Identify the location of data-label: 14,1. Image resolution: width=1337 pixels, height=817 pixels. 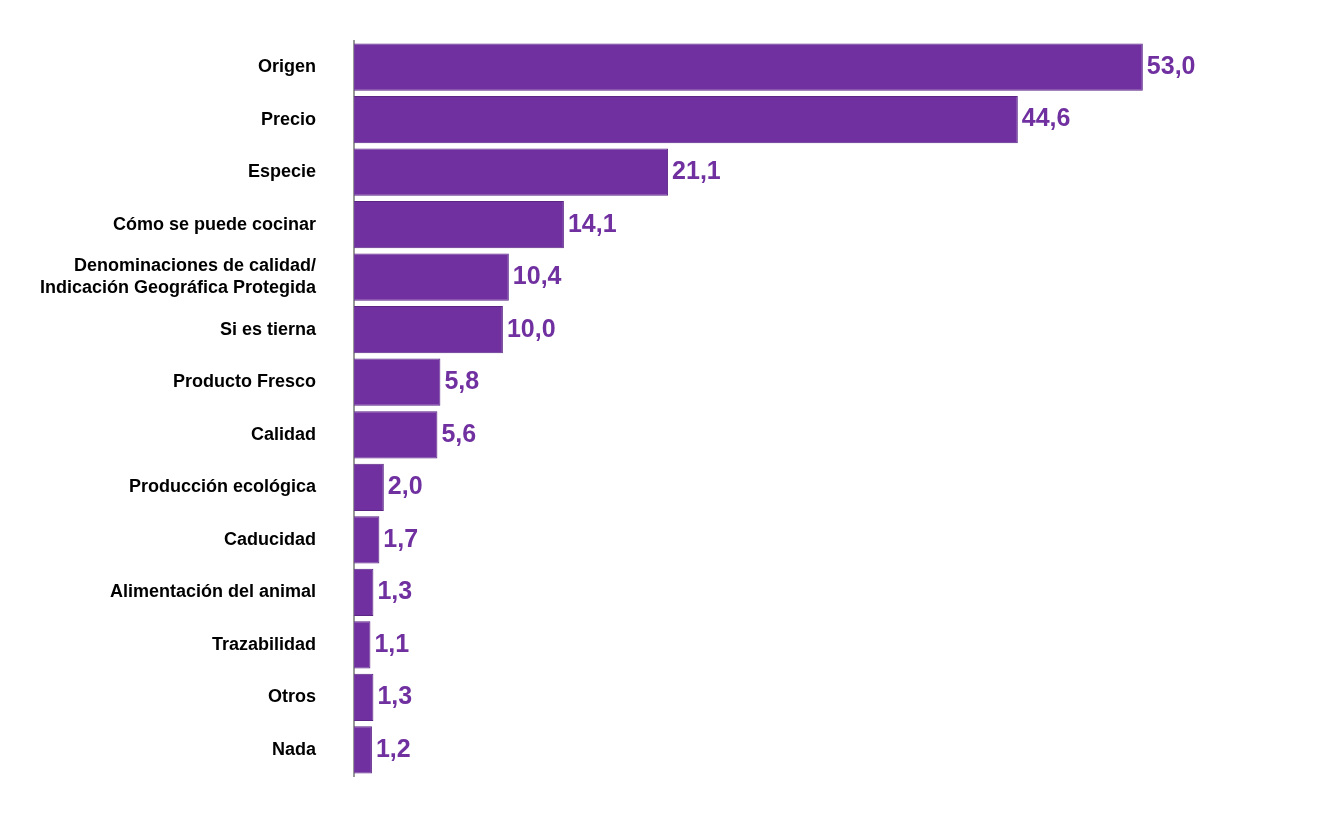
(592, 222).